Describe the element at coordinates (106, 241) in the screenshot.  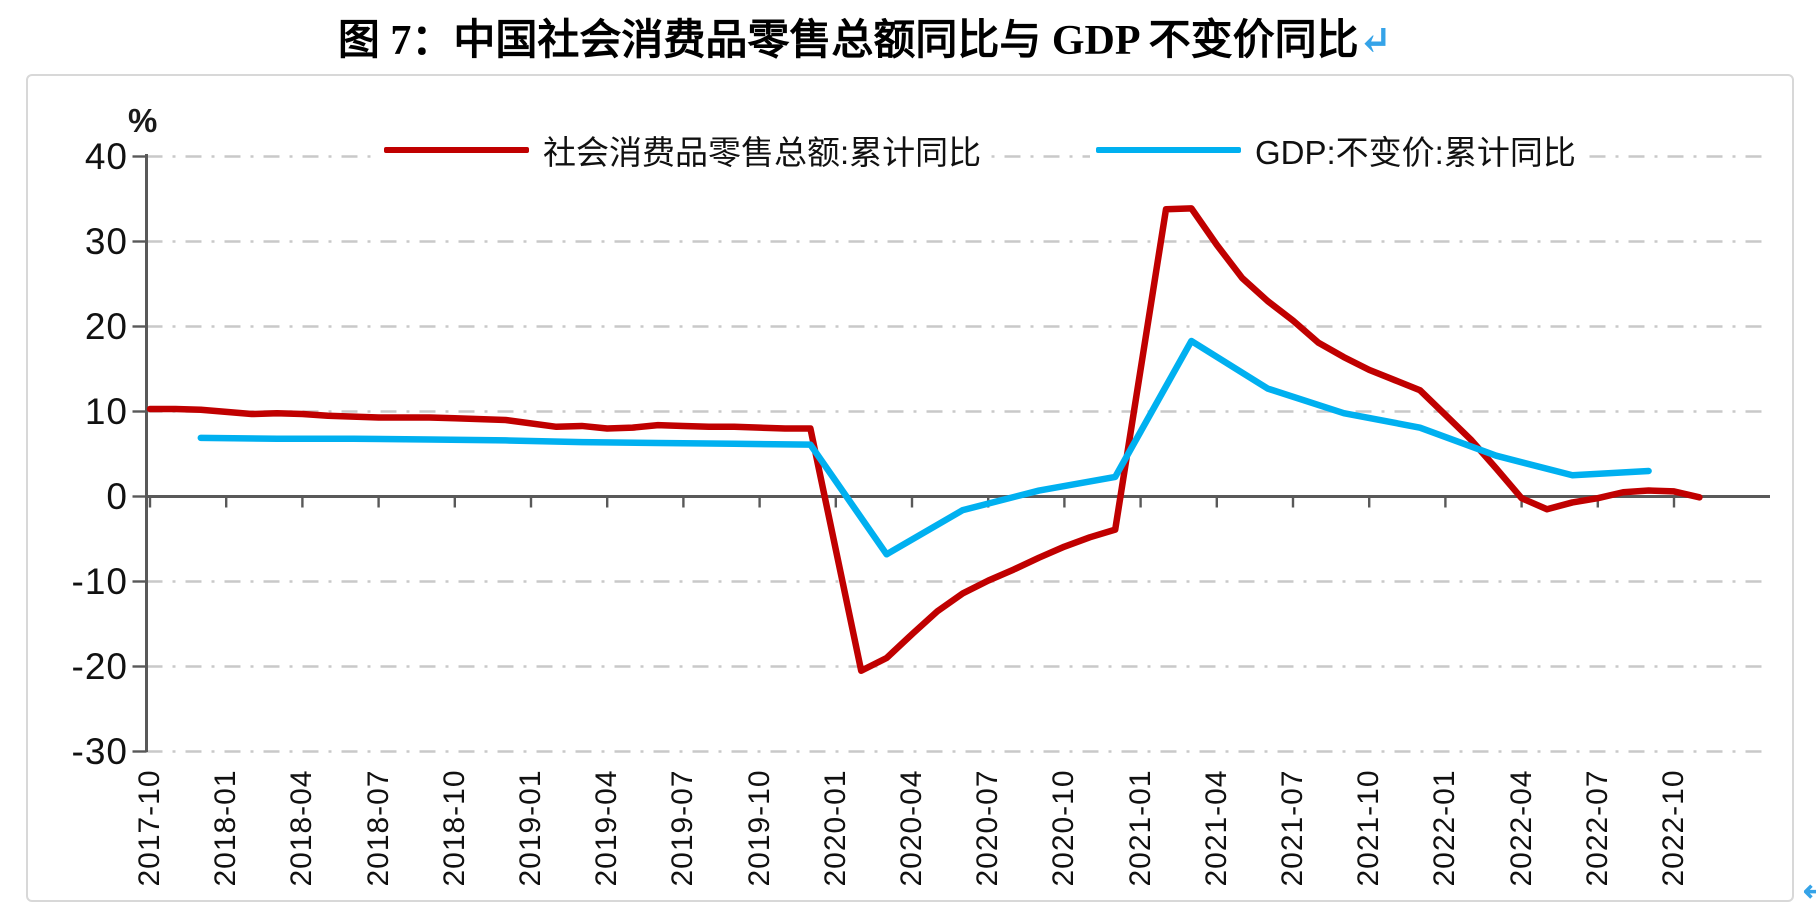
I see `y-tick-label: 30` at that location.